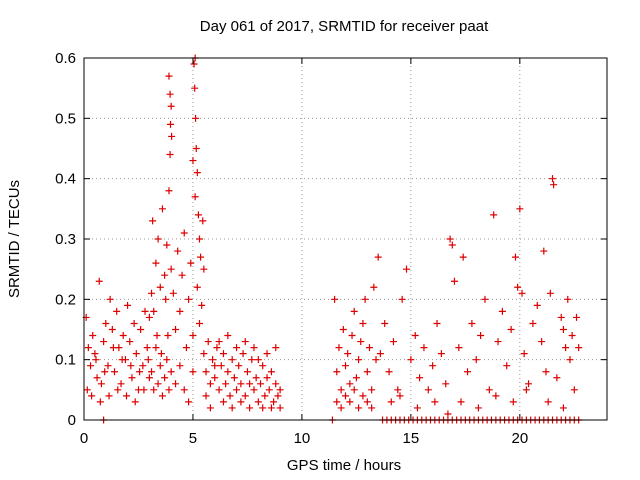  I want to click on x-tick-label: 0, so click(84, 438).